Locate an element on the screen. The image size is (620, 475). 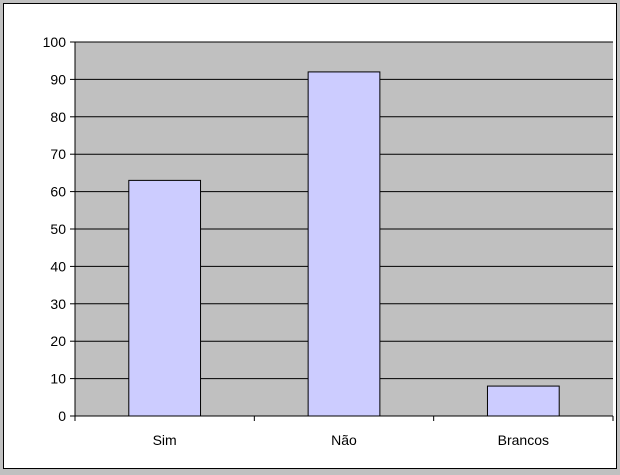
y-tick-label: 30 is located at coordinates (58, 304).